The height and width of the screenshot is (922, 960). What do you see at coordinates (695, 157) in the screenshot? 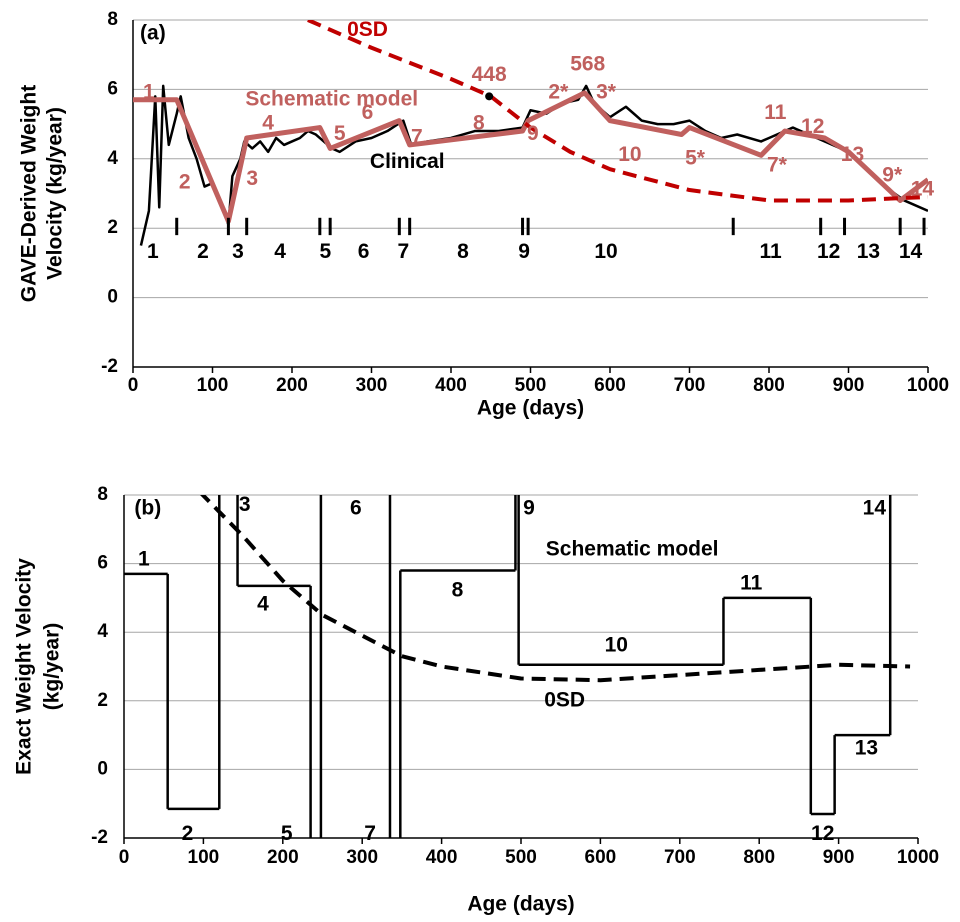
I see `annotation: 5*` at bounding box center [695, 157].